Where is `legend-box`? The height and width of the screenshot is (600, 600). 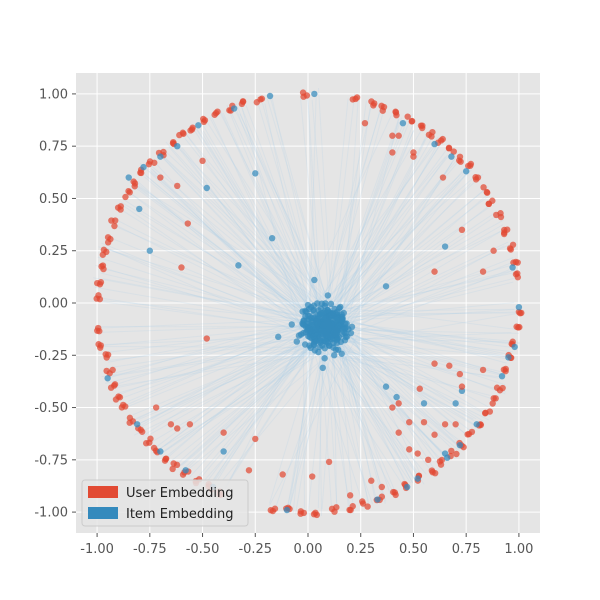 legend-box is located at coordinates (165, 503).